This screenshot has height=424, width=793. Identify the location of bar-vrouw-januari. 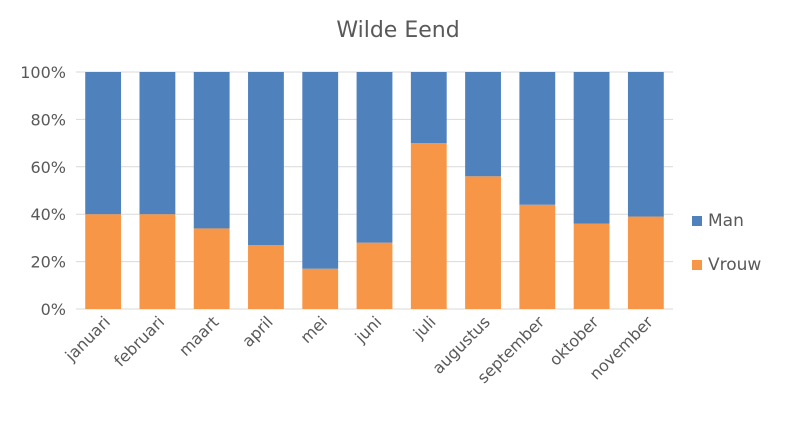
(103, 261).